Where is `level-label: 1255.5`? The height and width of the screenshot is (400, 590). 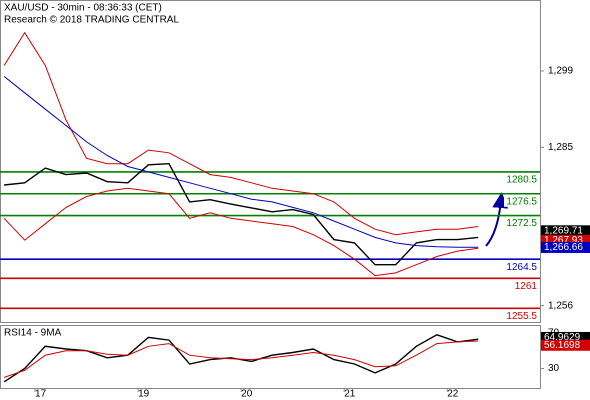 level-label: 1255.5 is located at coordinates (521, 316).